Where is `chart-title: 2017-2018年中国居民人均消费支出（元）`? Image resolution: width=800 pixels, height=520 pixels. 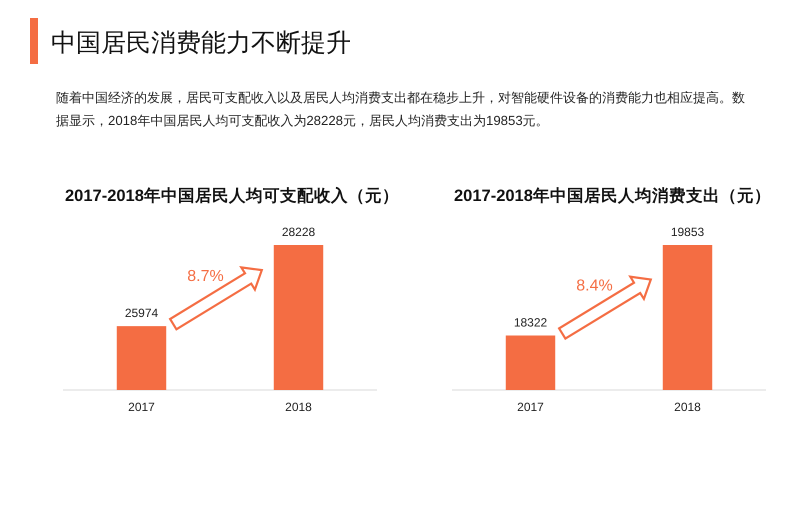
chart-title: 2017-2018年中国居民人均消费支出（元） is located at coordinates (612, 195).